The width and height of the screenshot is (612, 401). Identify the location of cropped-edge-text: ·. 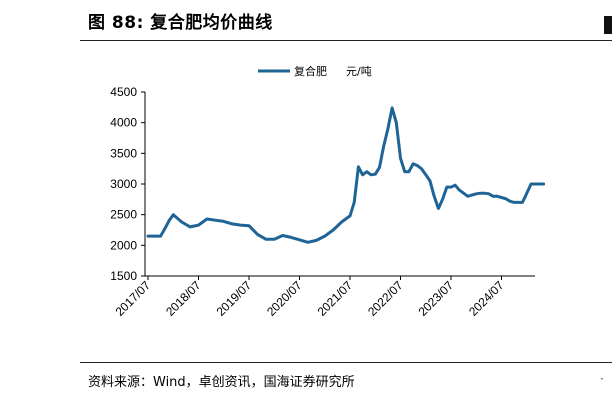
(602, 379).